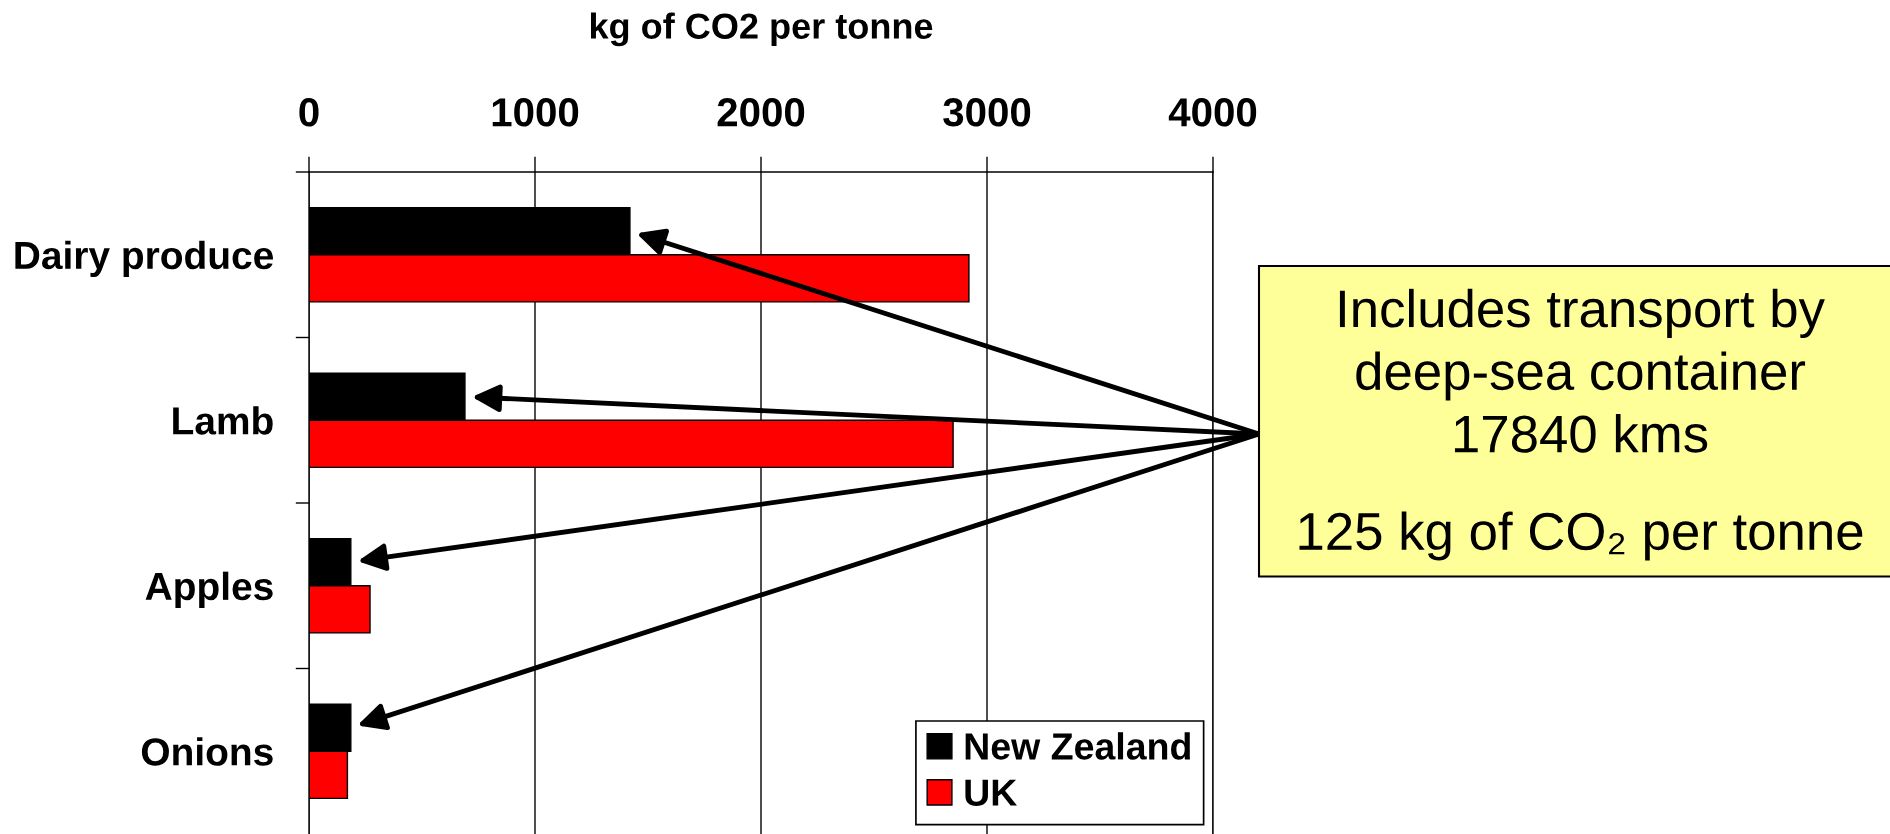 The width and height of the screenshot is (1890, 834). I want to click on x-tick-label: 1000, so click(535, 112).